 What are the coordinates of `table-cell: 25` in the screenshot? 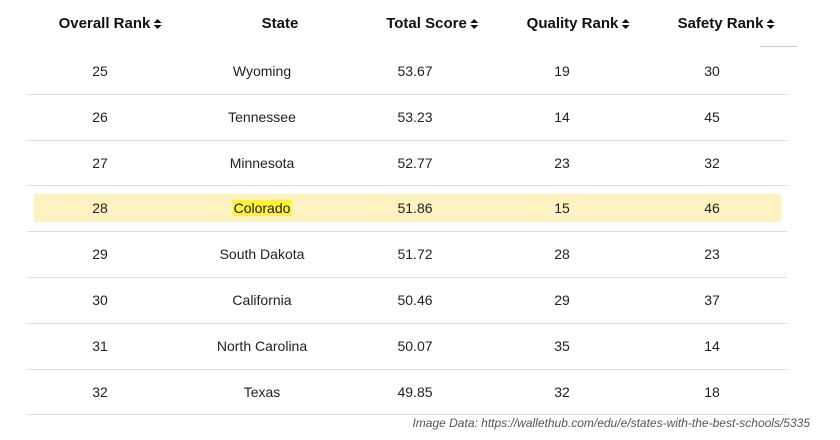 It's located at (100, 71).